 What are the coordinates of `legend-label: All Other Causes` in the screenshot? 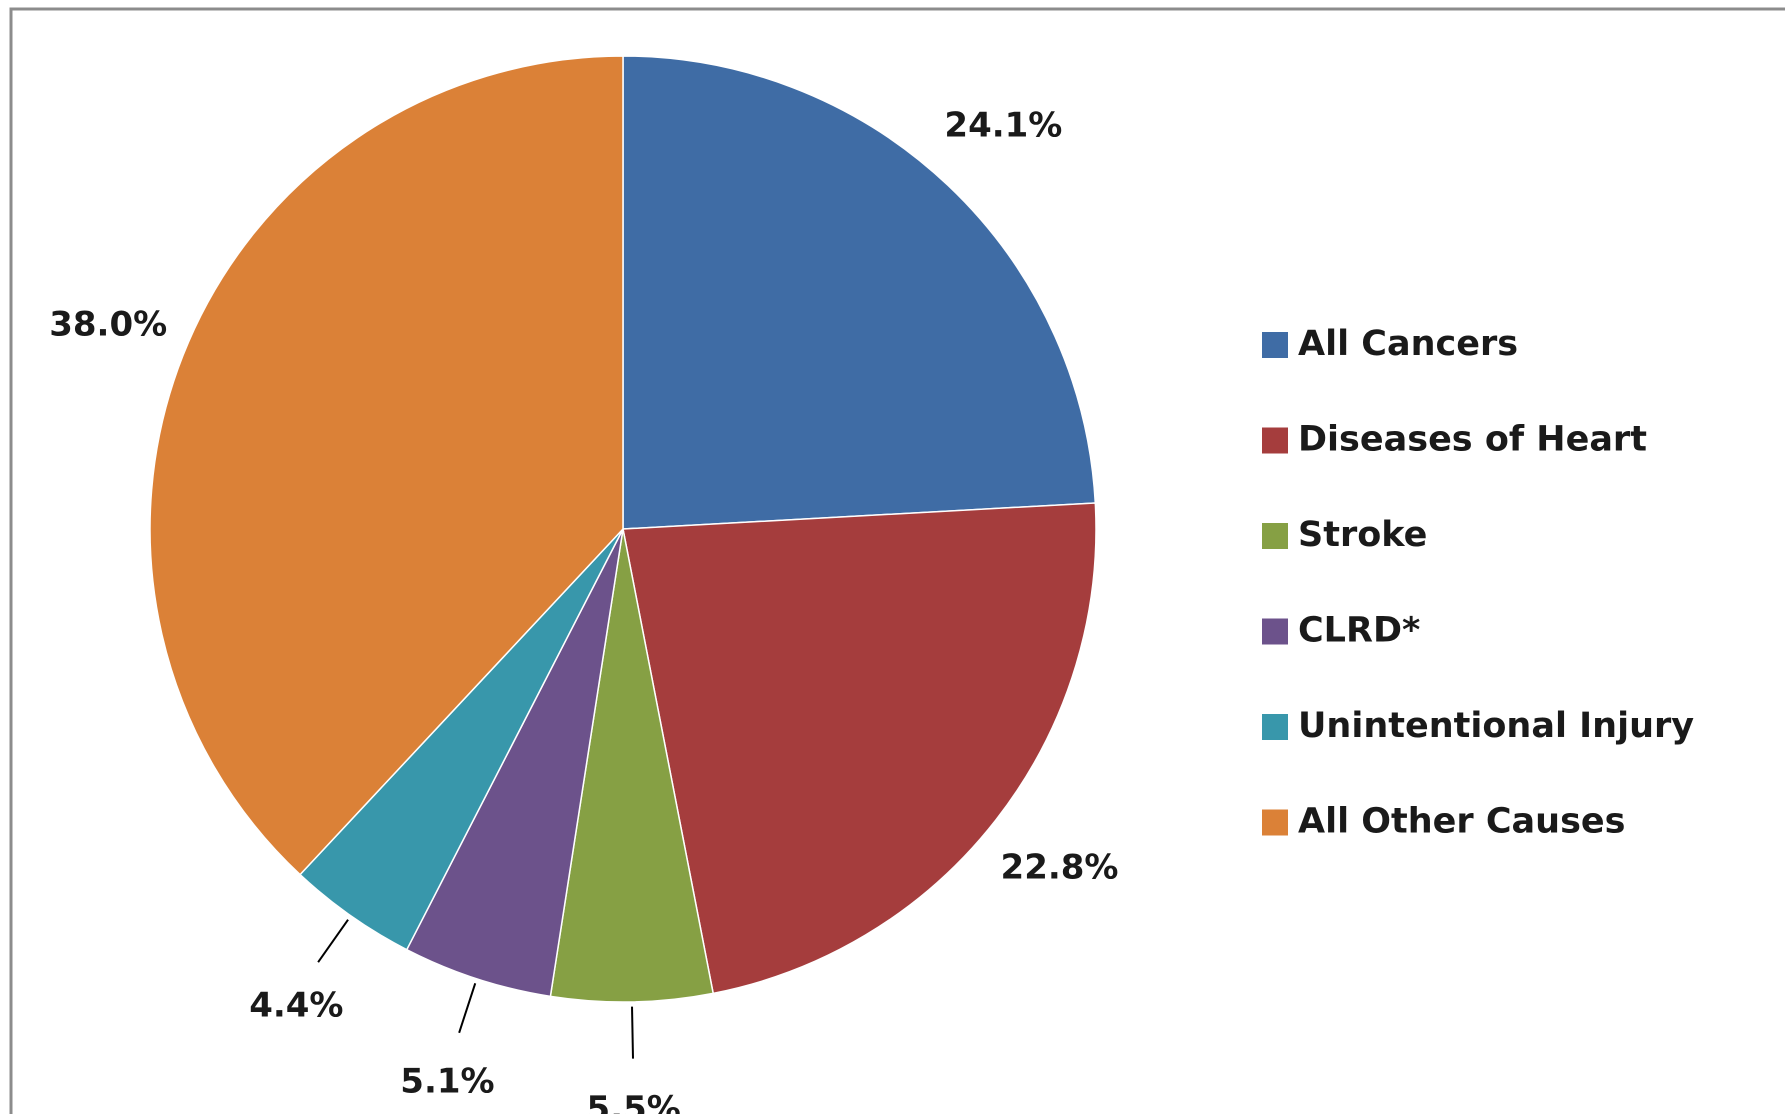 It's located at (1461, 822).